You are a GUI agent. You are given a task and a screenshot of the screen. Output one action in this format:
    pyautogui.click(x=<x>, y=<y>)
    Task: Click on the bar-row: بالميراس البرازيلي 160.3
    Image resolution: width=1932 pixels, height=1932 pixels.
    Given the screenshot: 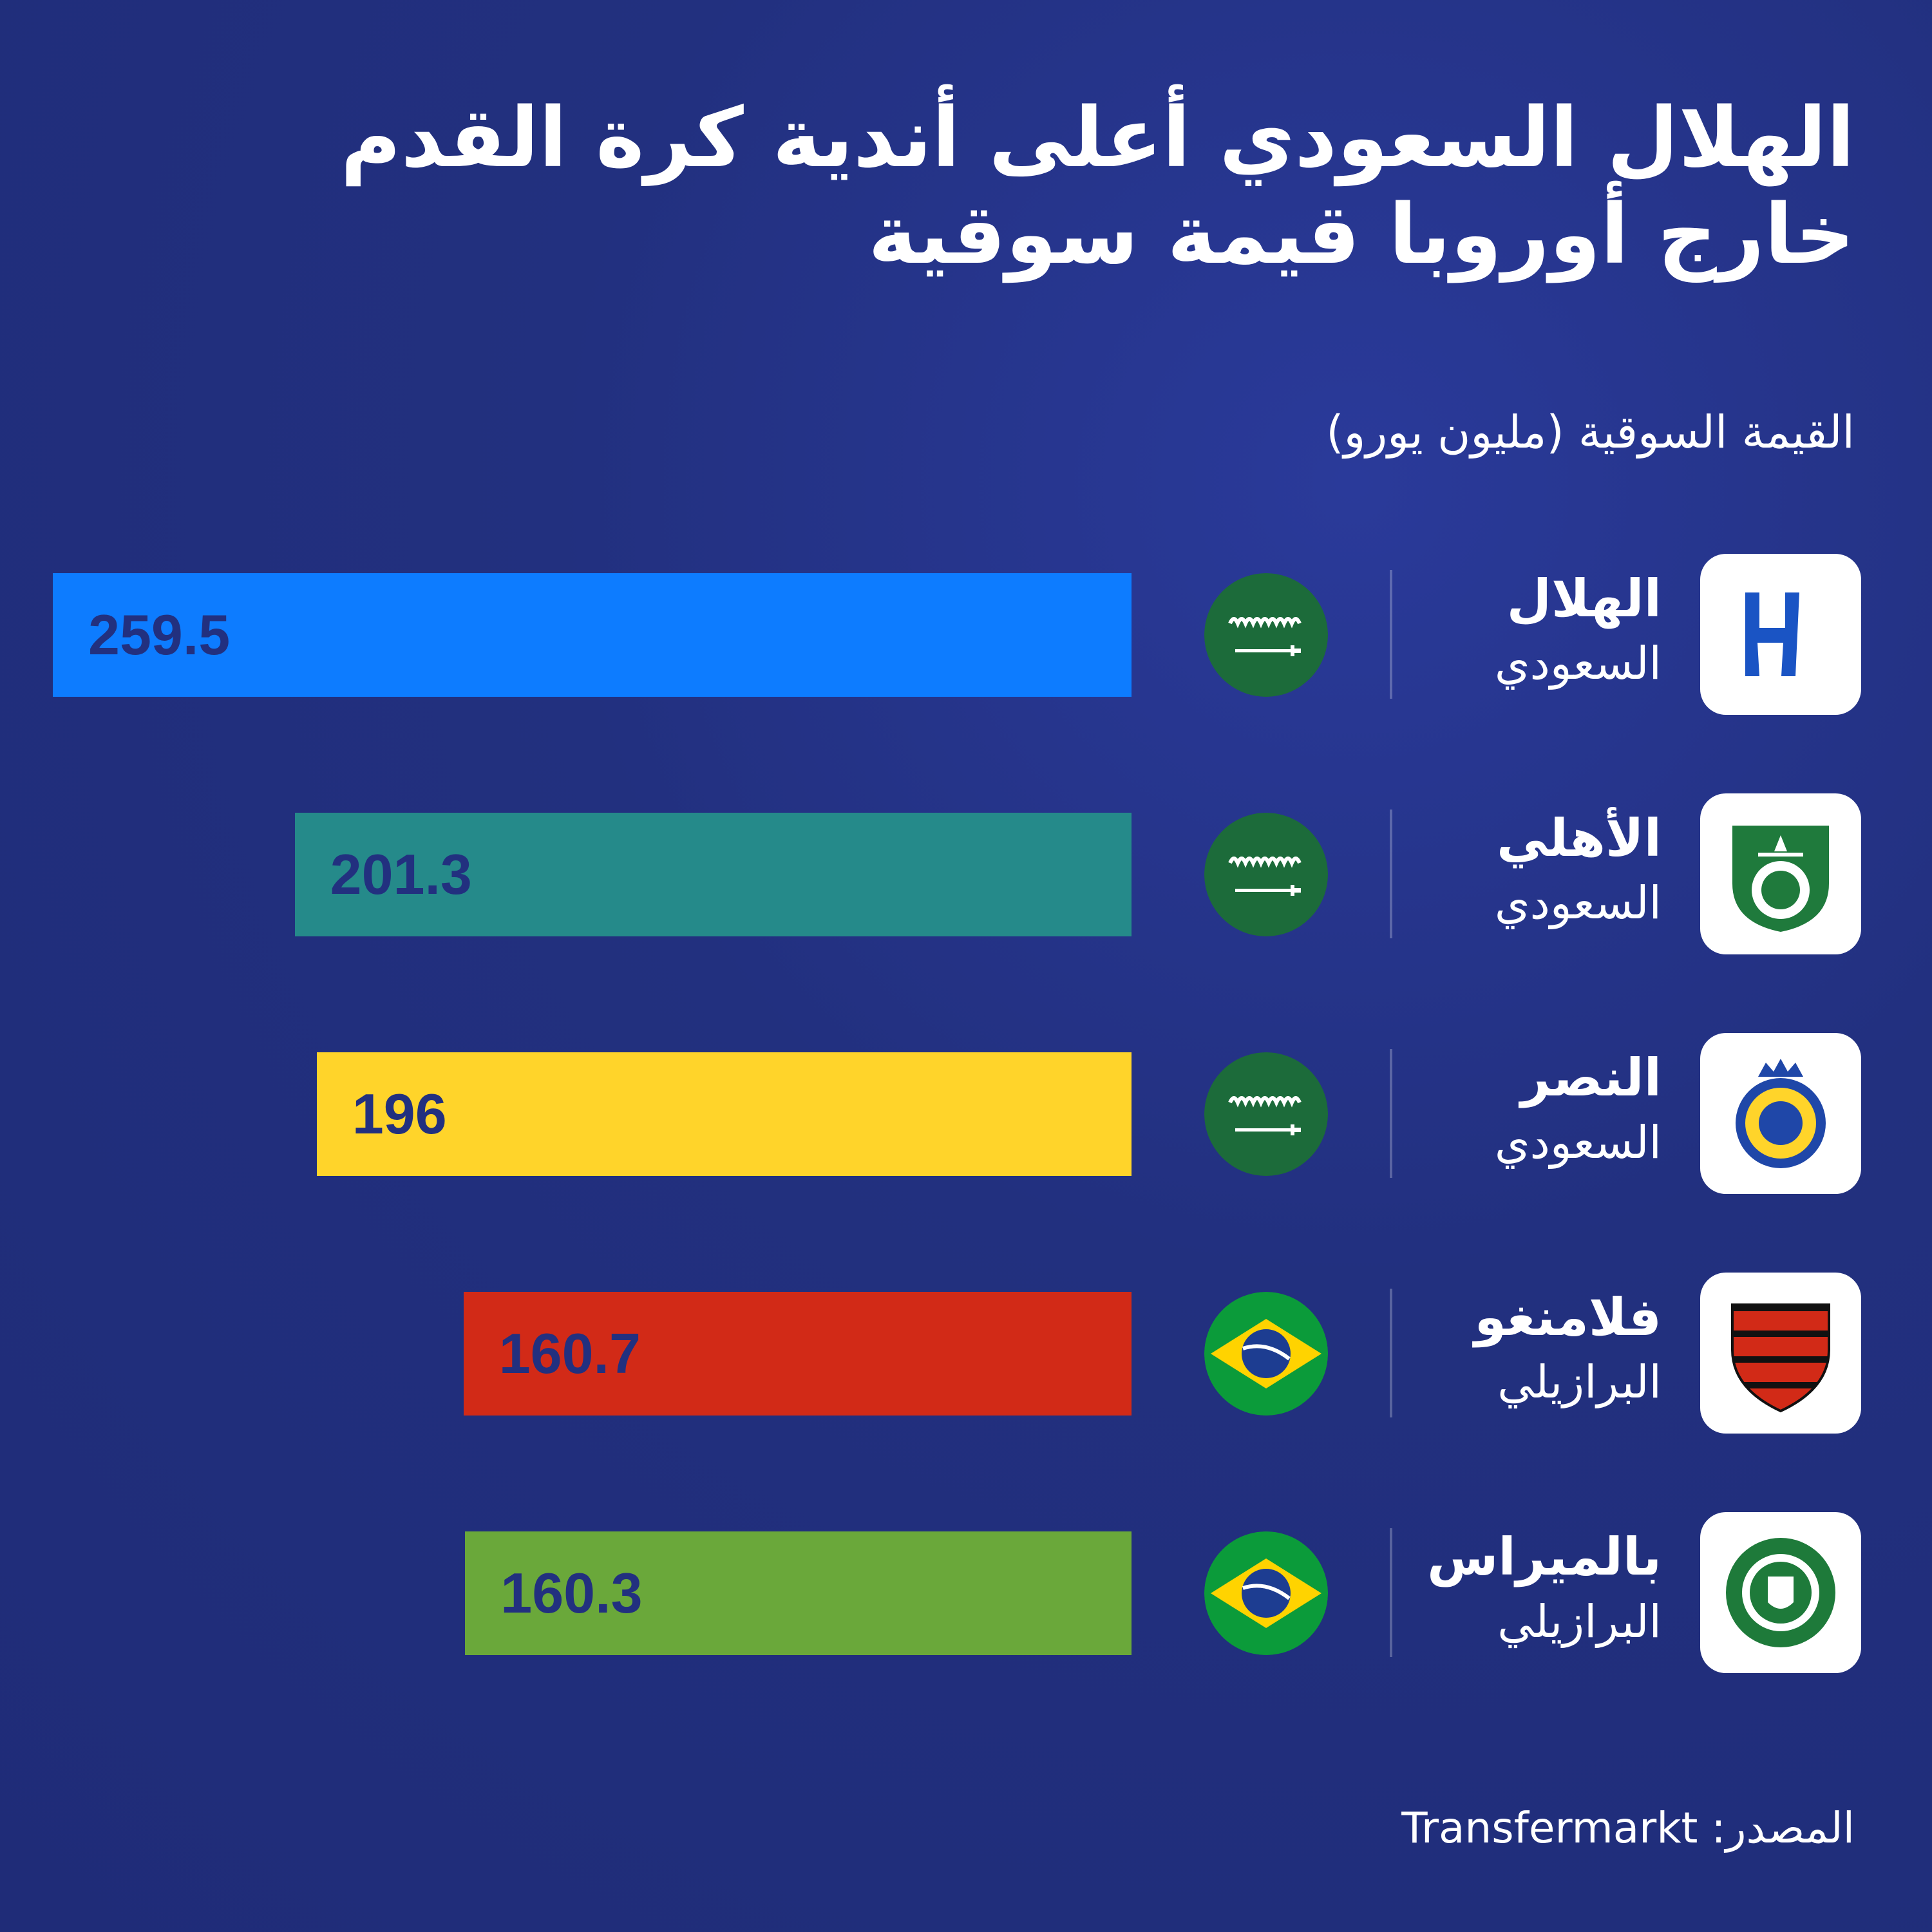 What is the action you would take?
    pyautogui.click(x=966, y=1593)
    